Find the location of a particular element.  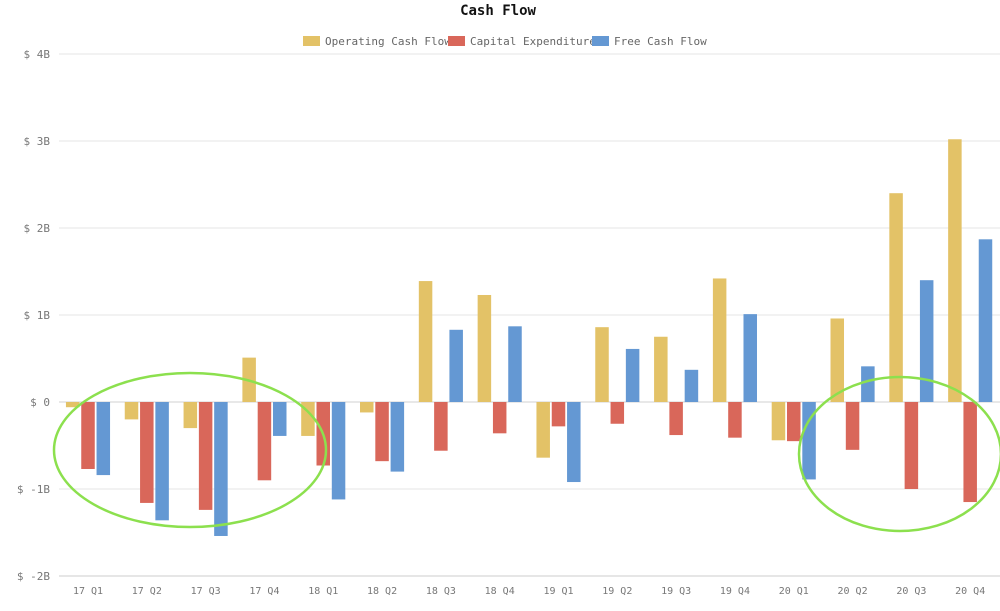

bar-free-cash-flow-17-q1 is located at coordinates (103, 439).